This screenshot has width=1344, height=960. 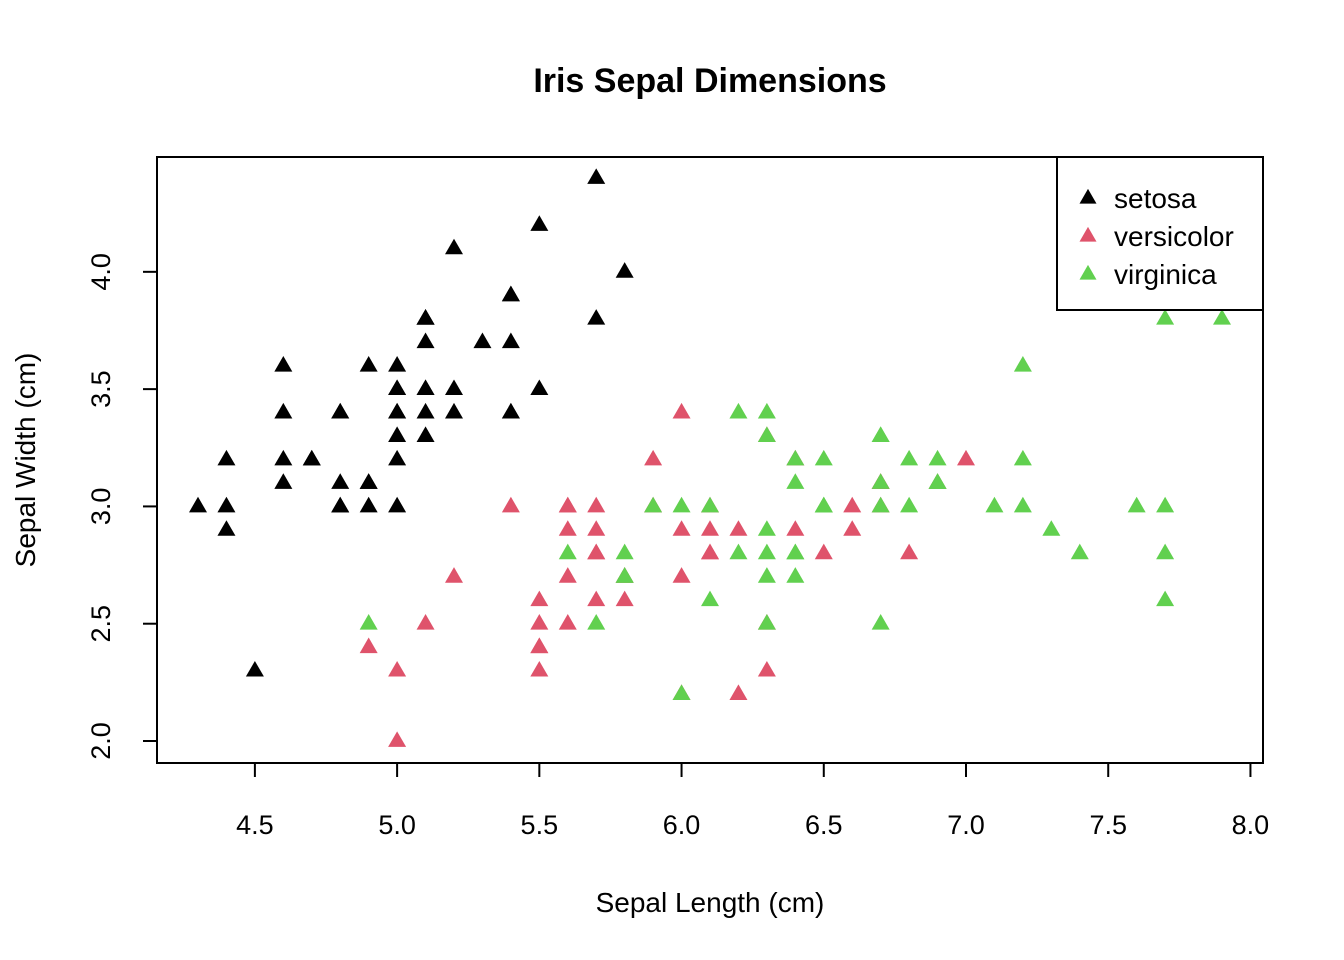 I want to click on x-tick-label: 7.0, so click(x=966, y=825).